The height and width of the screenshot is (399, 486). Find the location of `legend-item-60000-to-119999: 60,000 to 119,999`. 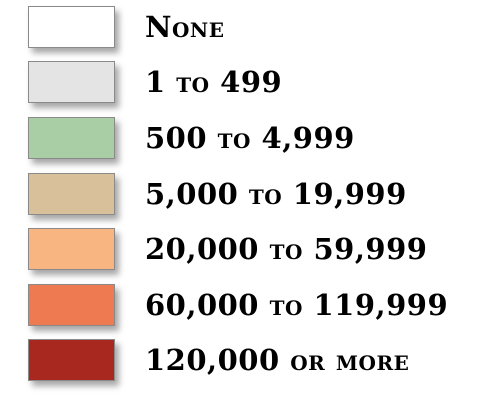

legend-item-60000-to-119999: 60,000 to 119,999 is located at coordinates (253, 306).